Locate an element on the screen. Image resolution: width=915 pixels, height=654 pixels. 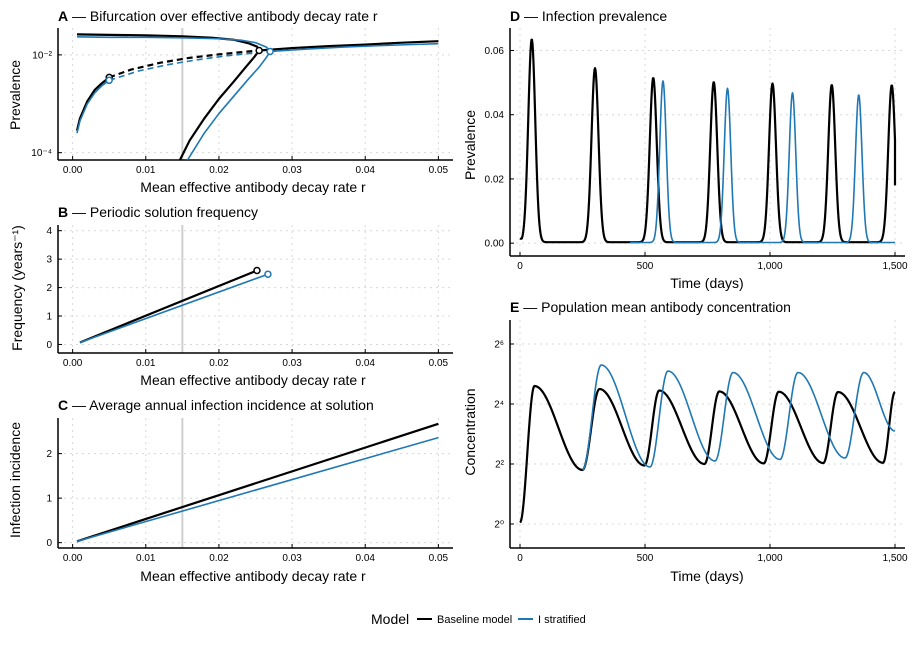
panel-b-xtick-label-1: 0.01 is located at coordinates (146, 363).